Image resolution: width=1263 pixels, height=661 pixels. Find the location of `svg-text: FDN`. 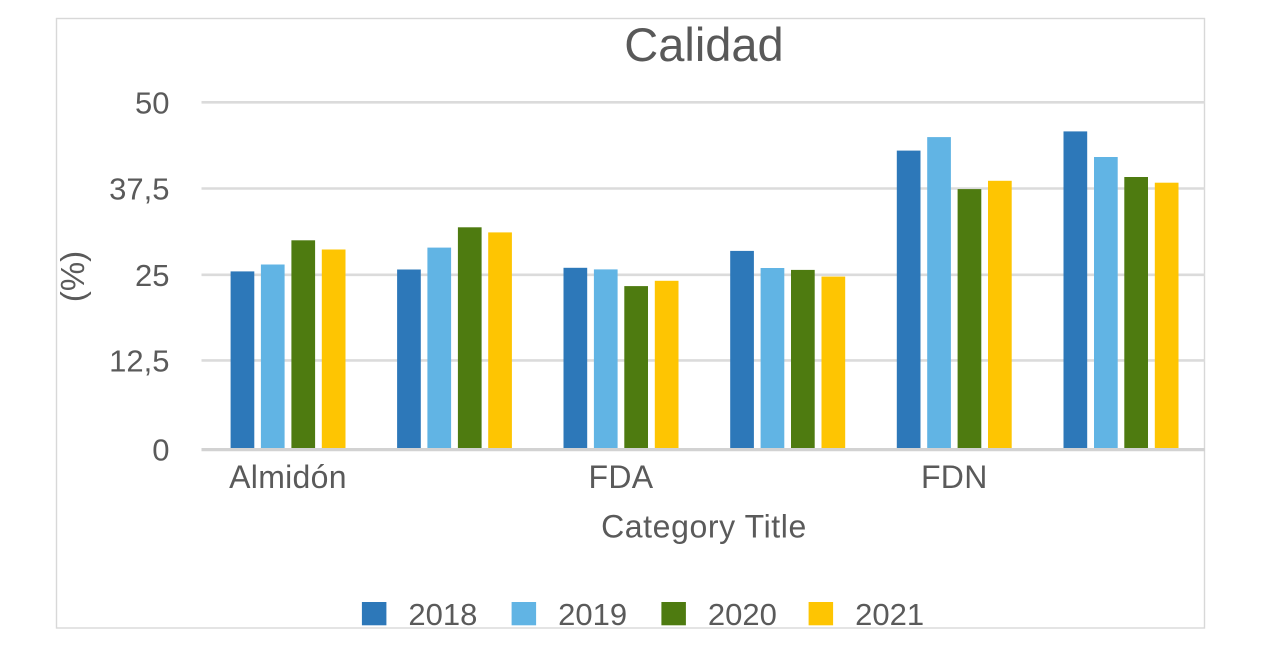

svg-text: FDN is located at coordinates (954, 477).